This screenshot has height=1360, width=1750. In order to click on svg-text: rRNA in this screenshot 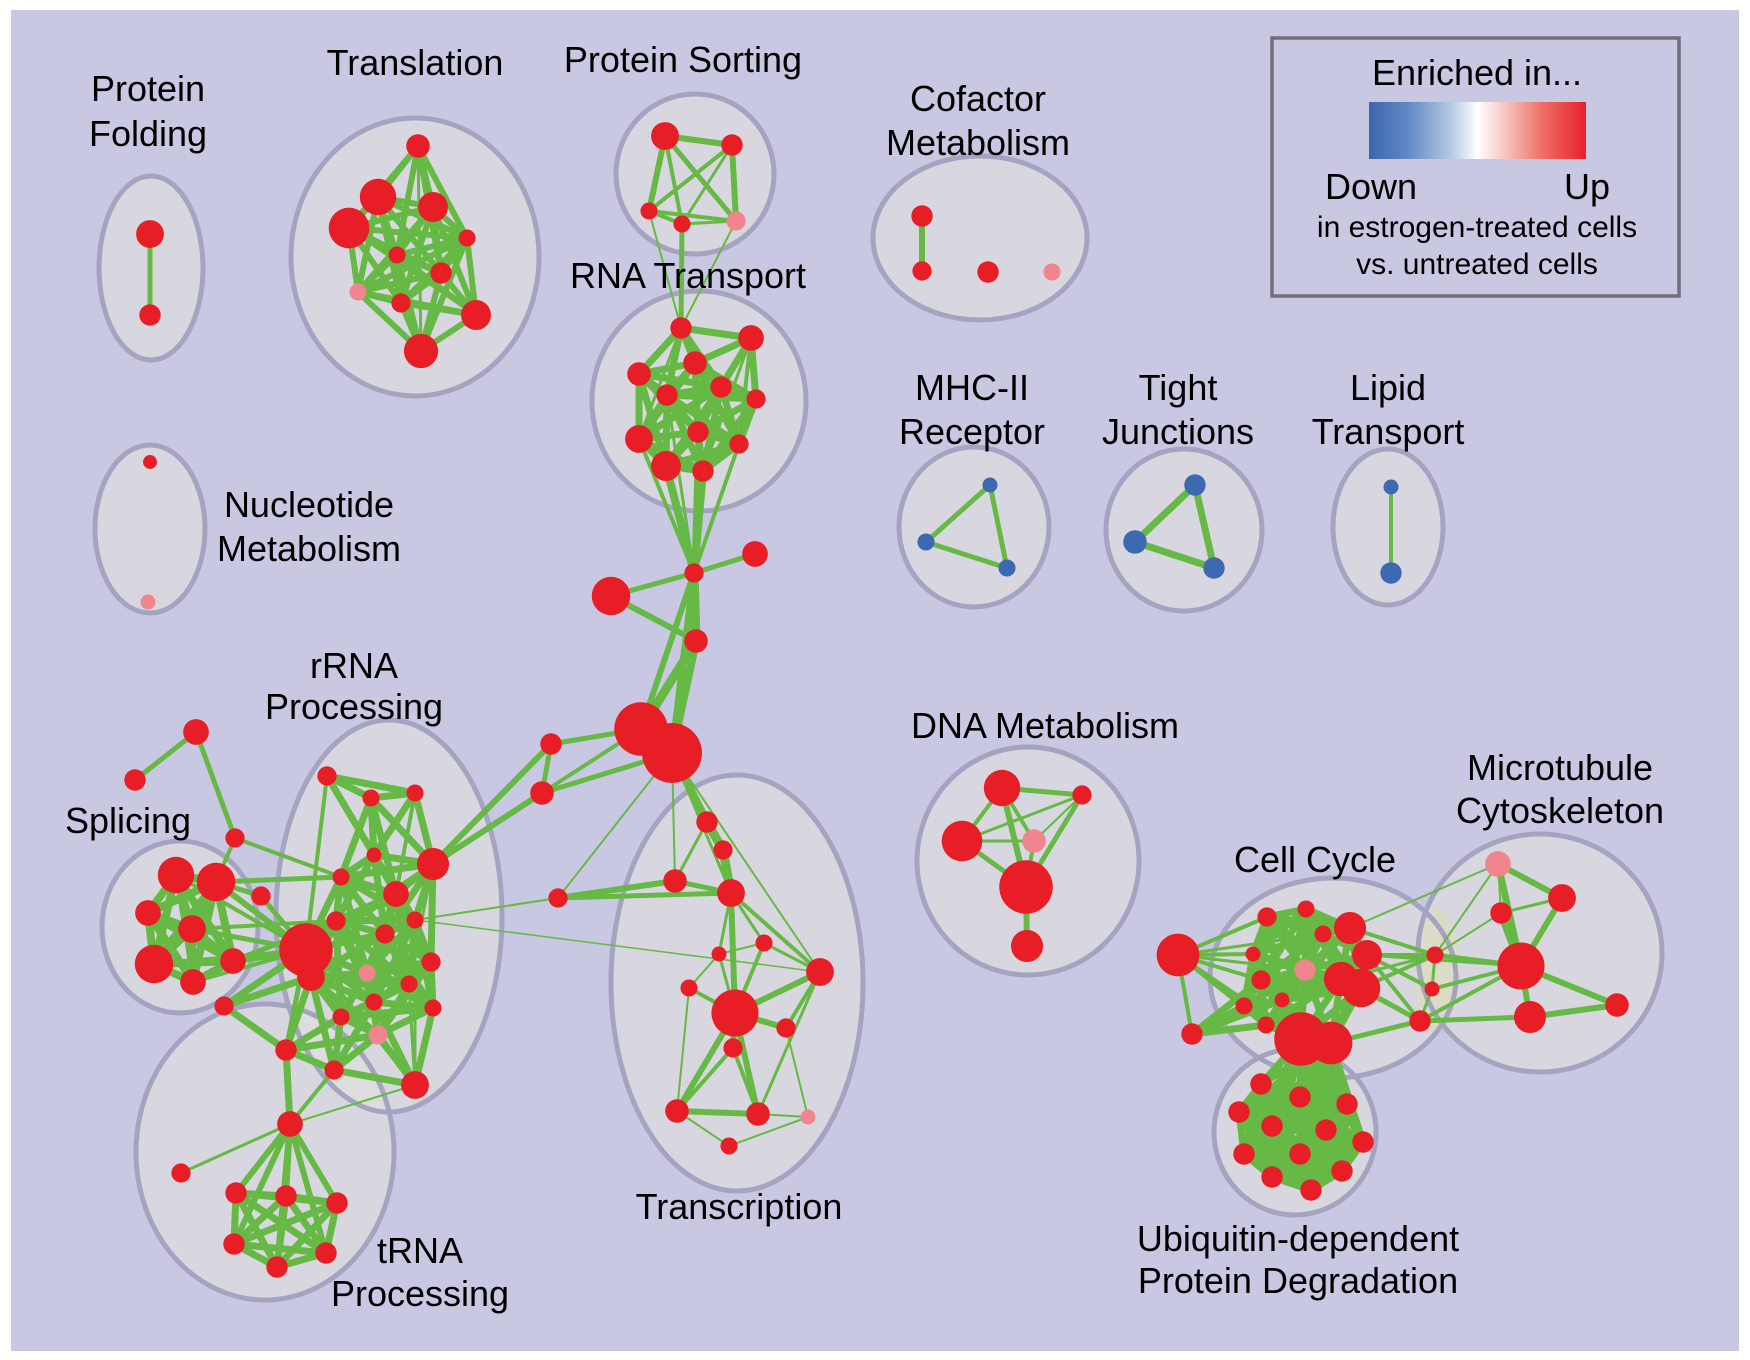, I will do `click(354, 665)`.